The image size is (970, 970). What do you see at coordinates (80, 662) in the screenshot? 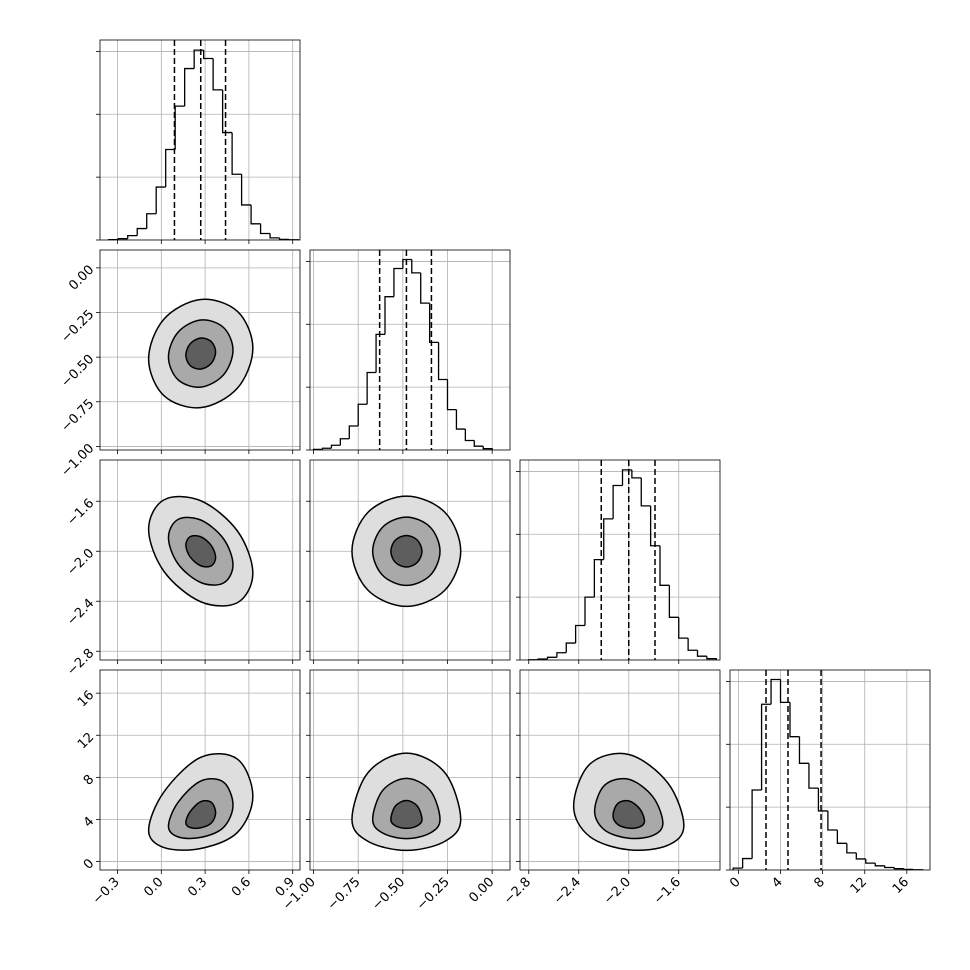
I see `y-tick-label: −2.8` at bounding box center [80, 662].